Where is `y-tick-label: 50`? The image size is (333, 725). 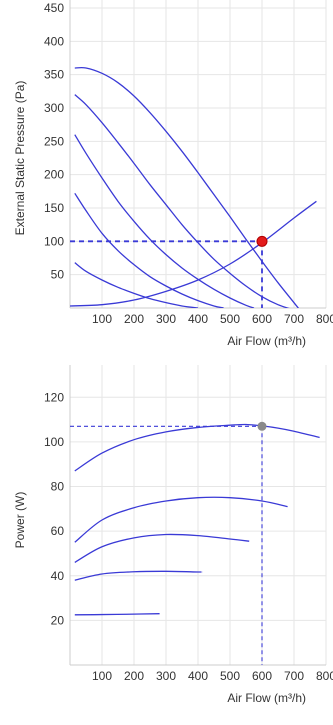 y-tick-label: 50 is located at coordinates (58, 275).